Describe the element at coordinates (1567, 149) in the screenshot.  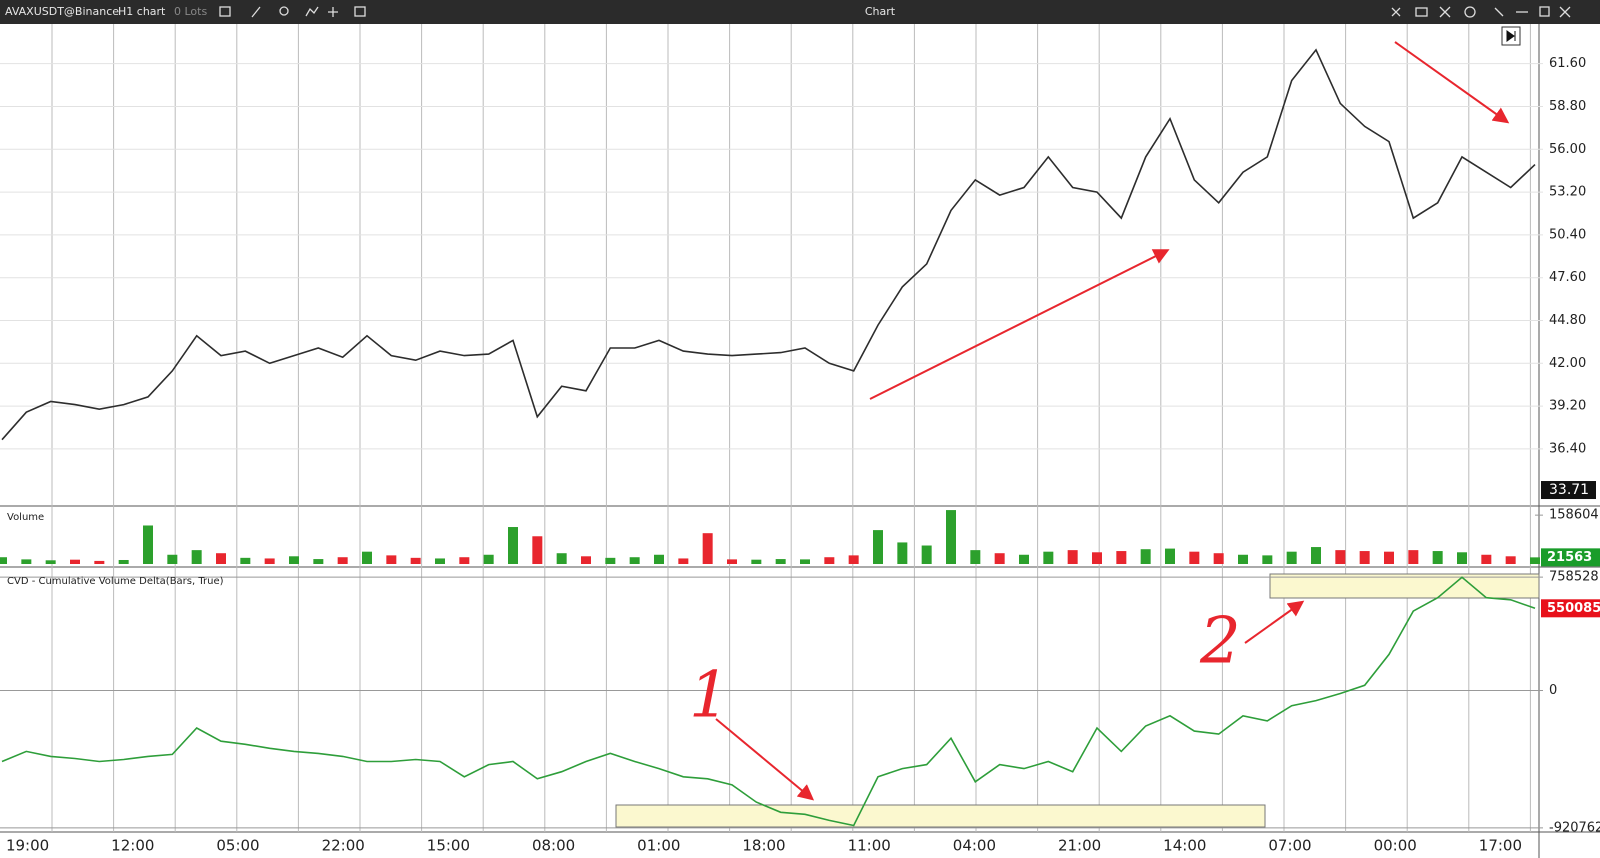
I see `y-tick-label: 56.00` at that location.